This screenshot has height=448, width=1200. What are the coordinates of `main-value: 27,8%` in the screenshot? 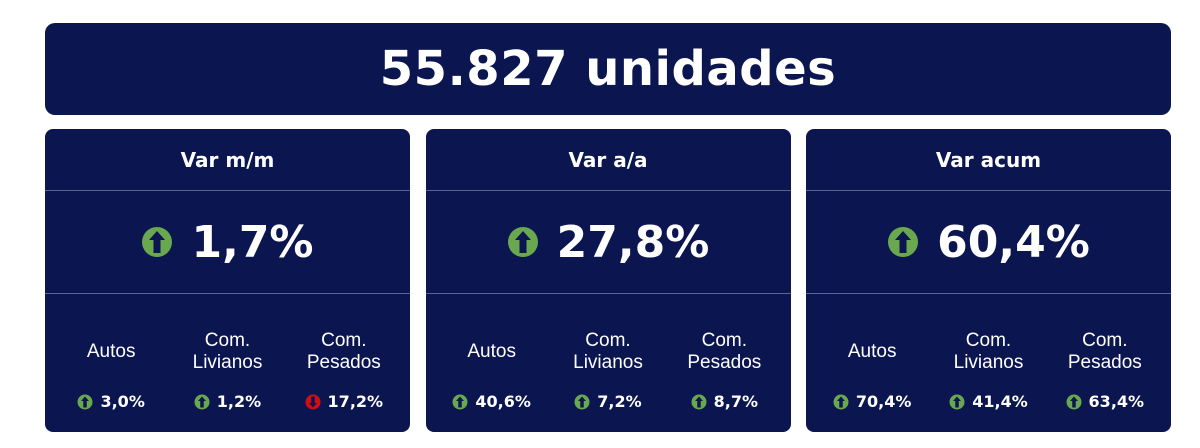 It's located at (633, 242).